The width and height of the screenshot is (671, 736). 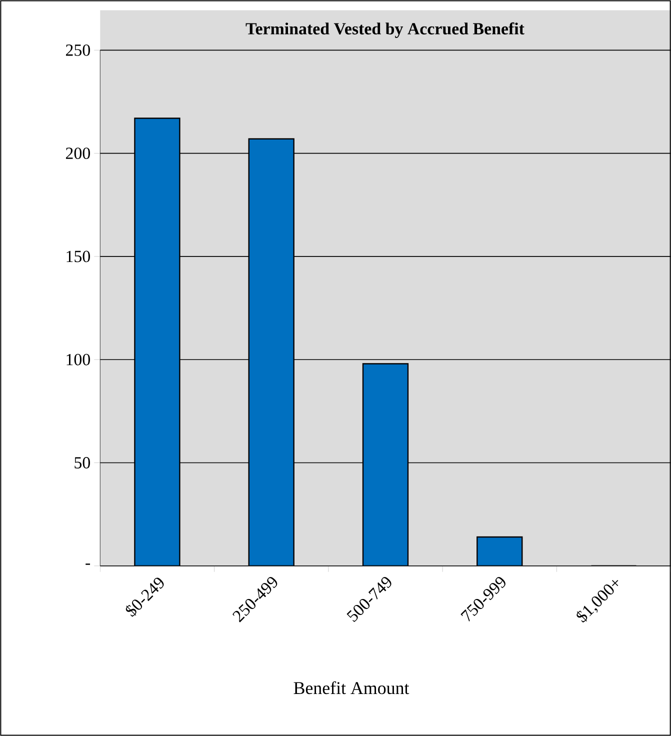 I want to click on y-tick-label: 250, so click(x=78, y=50).